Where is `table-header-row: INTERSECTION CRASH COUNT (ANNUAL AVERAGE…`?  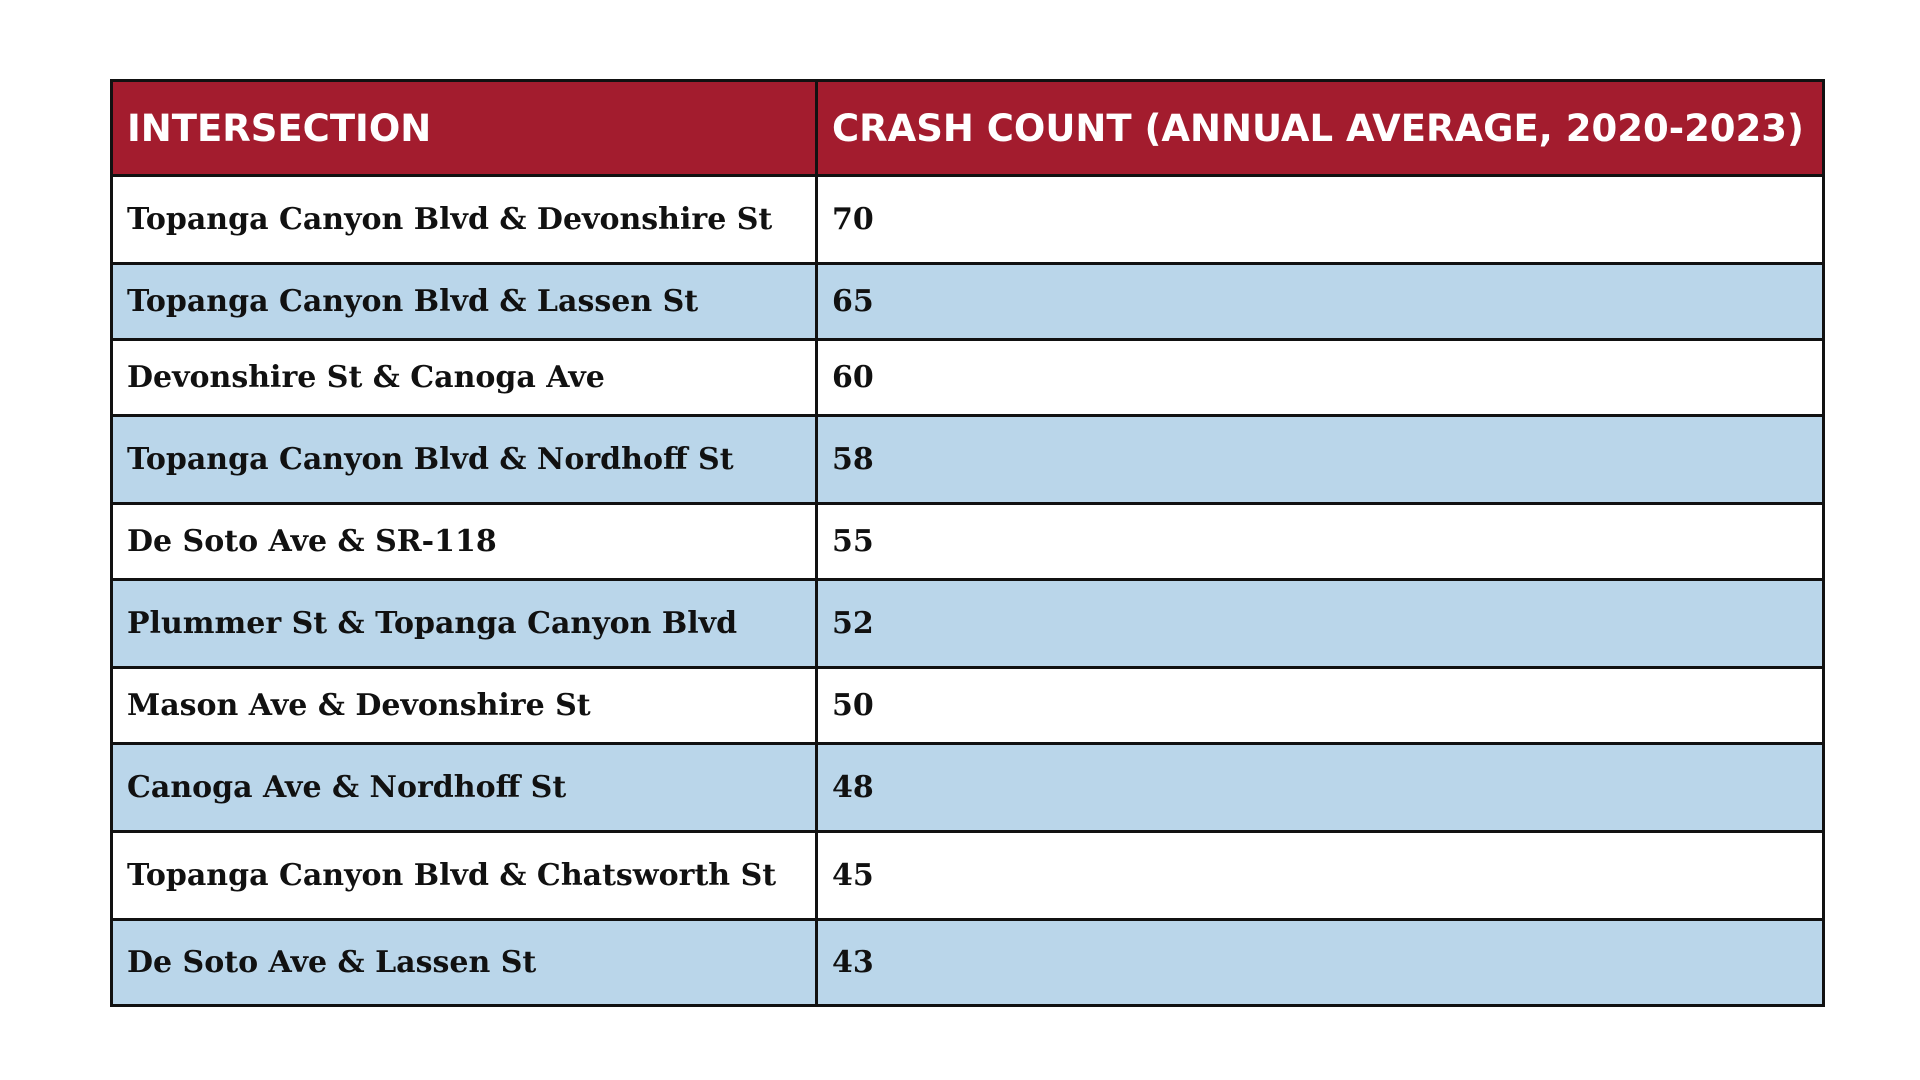
table-header-row: INTERSECTION CRASH COUNT (ANNUAL AVERAGE… is located at coordinates (967, 128).